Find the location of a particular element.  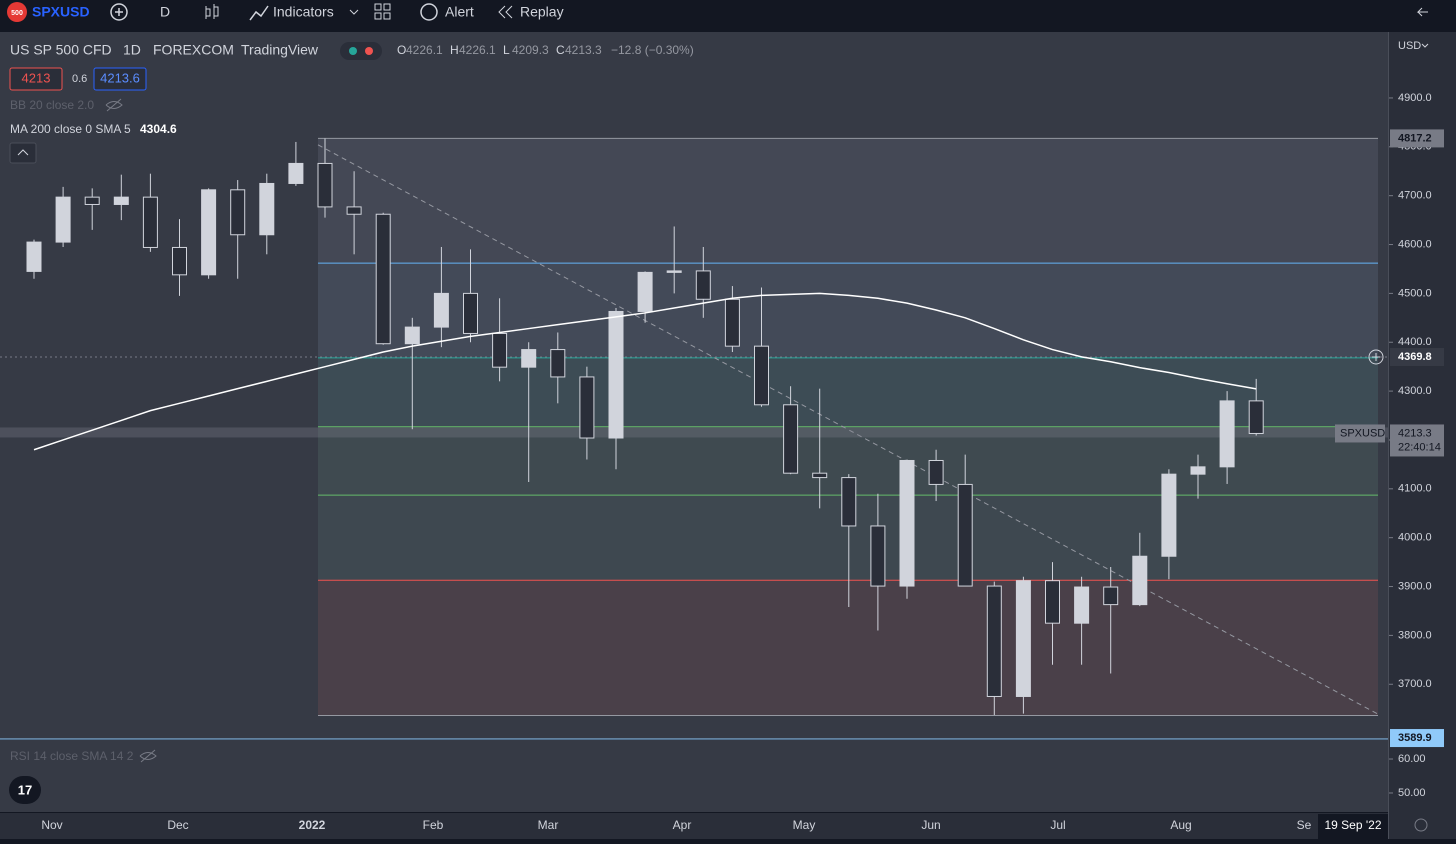

layout-button is located at coordinates (378, 7).